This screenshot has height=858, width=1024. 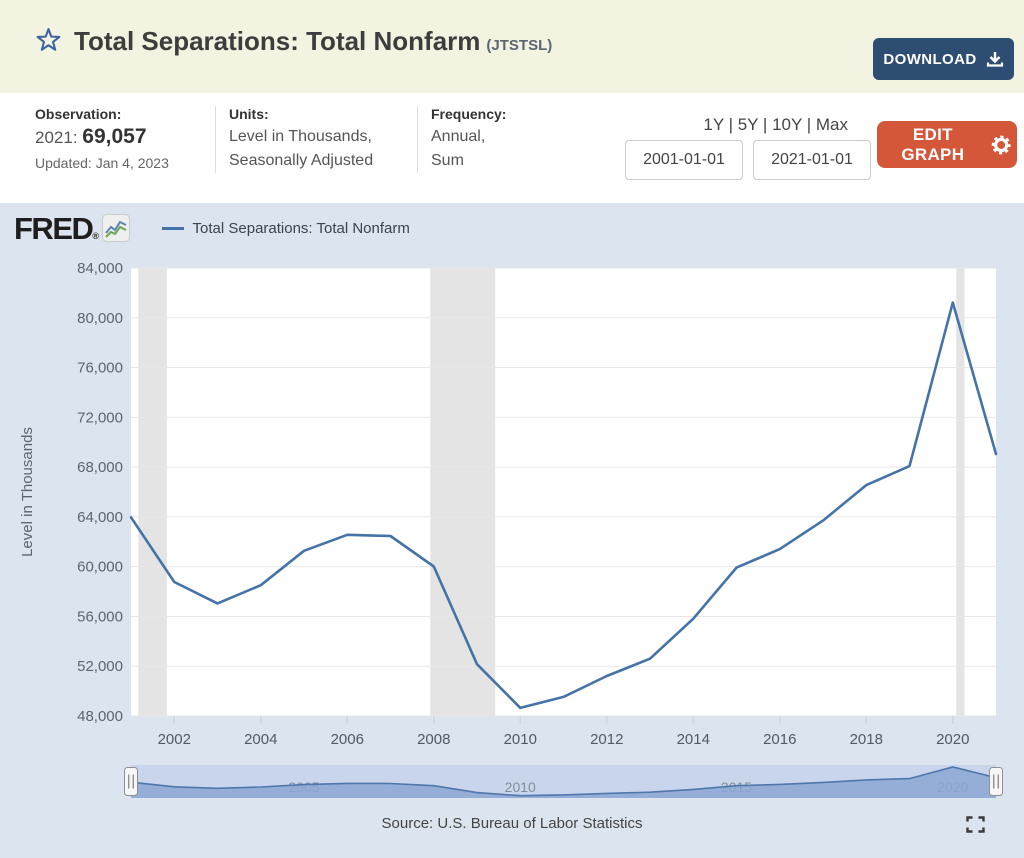 What do you see at coordinates (115, 228) in the screenshot?
I see `fred-logo-chart-icon` at bounding box center [115, 228].